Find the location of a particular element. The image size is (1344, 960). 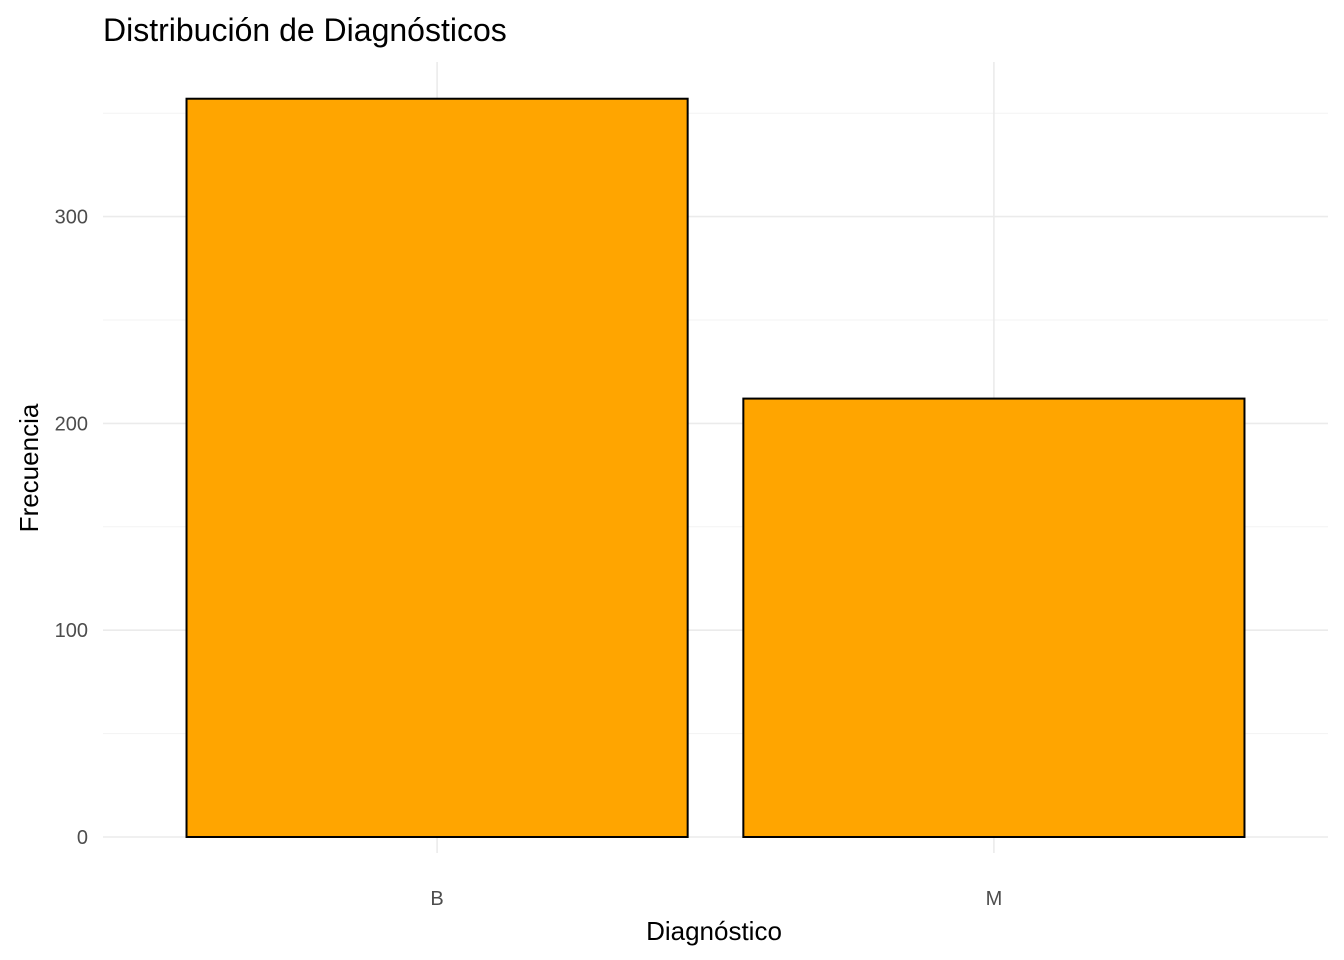

y-axis-title: Frecuencia is located at coordinates (29, 467).